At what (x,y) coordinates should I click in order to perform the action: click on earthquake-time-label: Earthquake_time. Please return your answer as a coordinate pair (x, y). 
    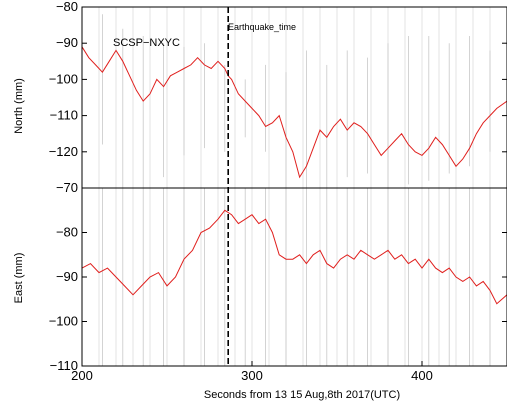
    Looking at the image, I should click on (262, 27).